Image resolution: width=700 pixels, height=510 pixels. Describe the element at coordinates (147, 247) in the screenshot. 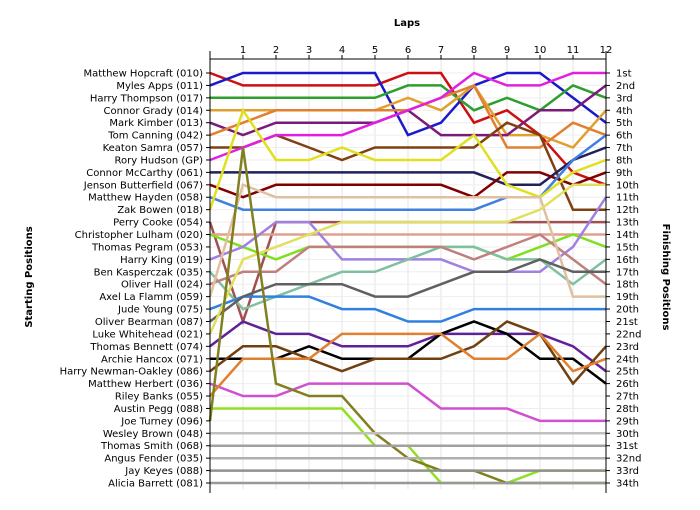

I see `starting-position-label: Thomas Pegram (053)` at that location.